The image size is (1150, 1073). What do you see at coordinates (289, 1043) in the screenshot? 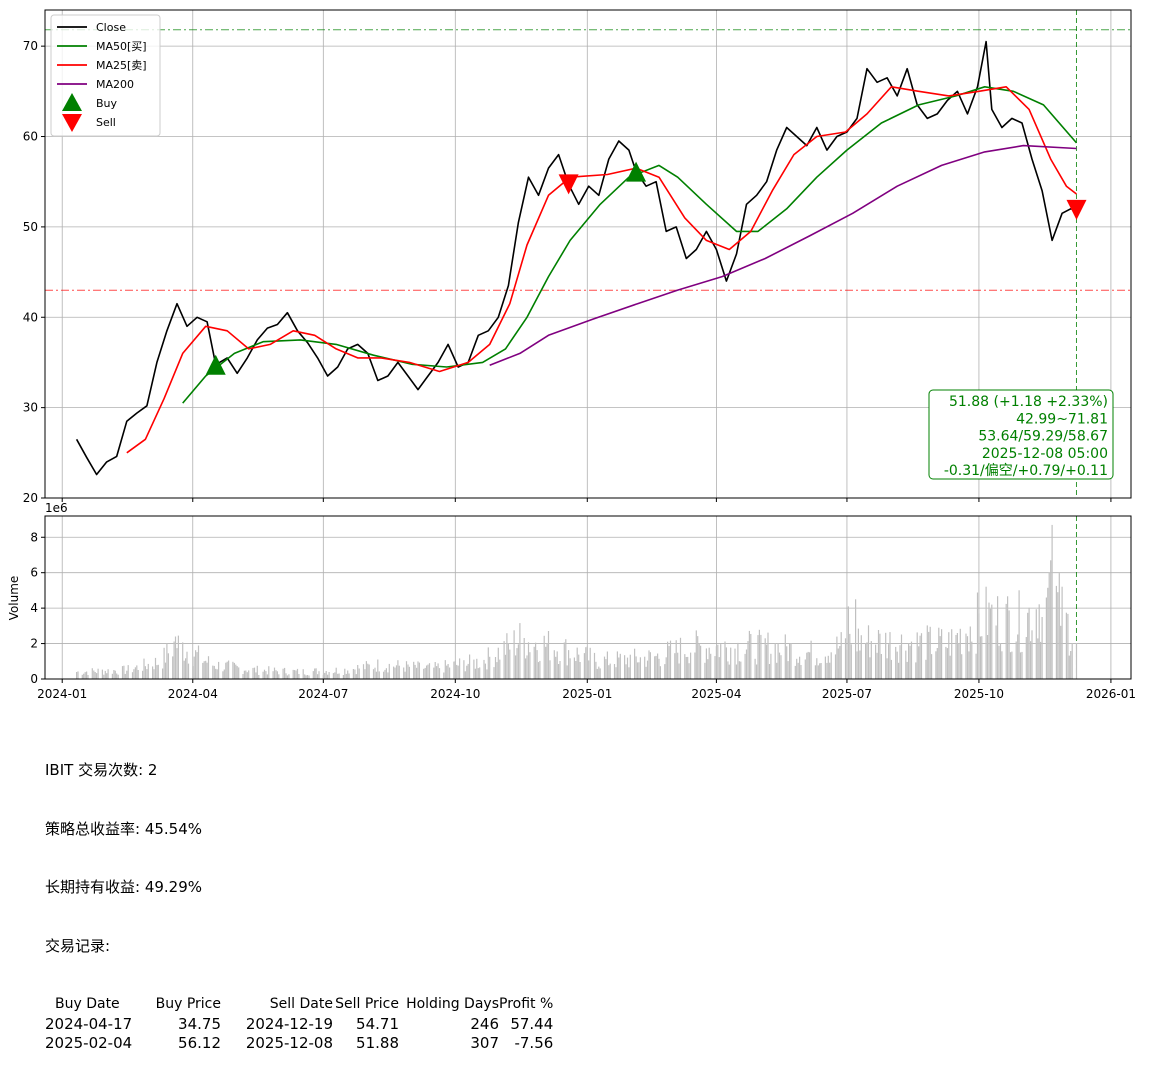
I see `cell-sell-date: 2025-12-08` at bounding box center [289, 1043].